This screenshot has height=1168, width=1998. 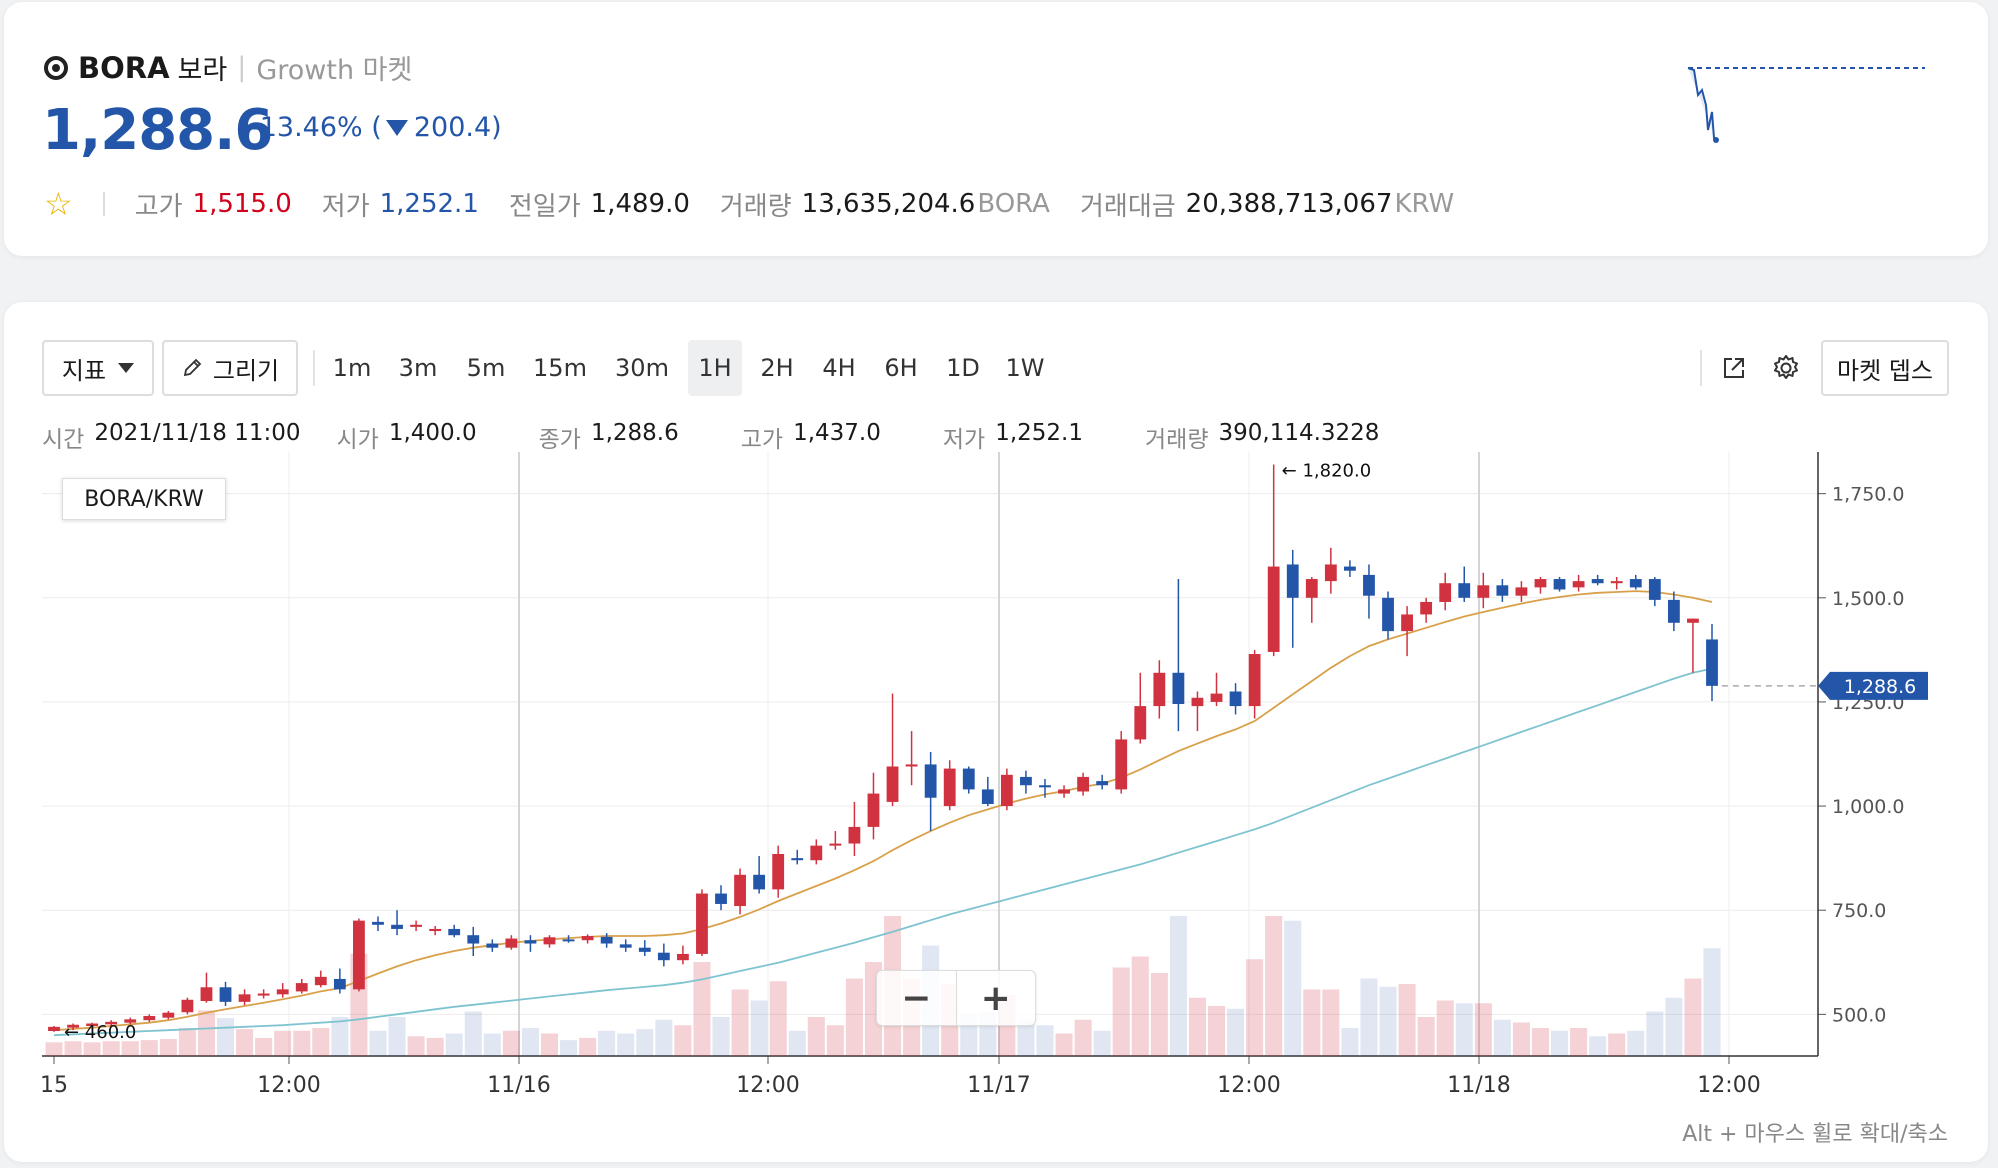 What do you see at coordinates (457, 127) in the screenshot?
I see `change-amount: 200.4)` at bounding box center [457, 127].